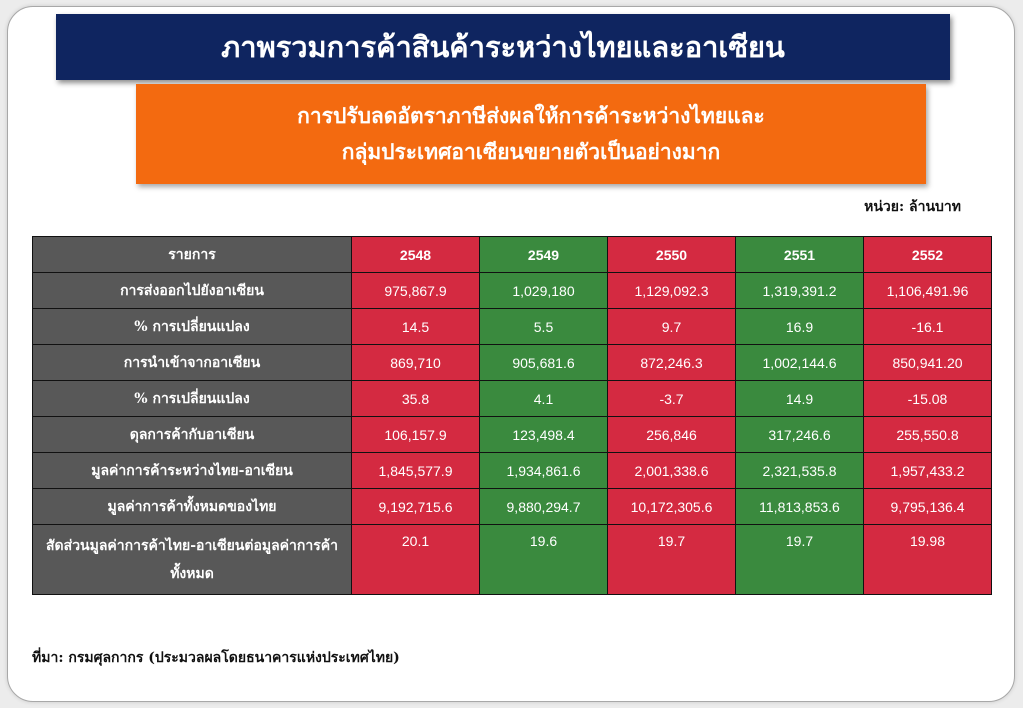 The width and height of the screenshot is (1023, 708). I want to click on table-cell: 1,319,391.2, so click(799, 290).